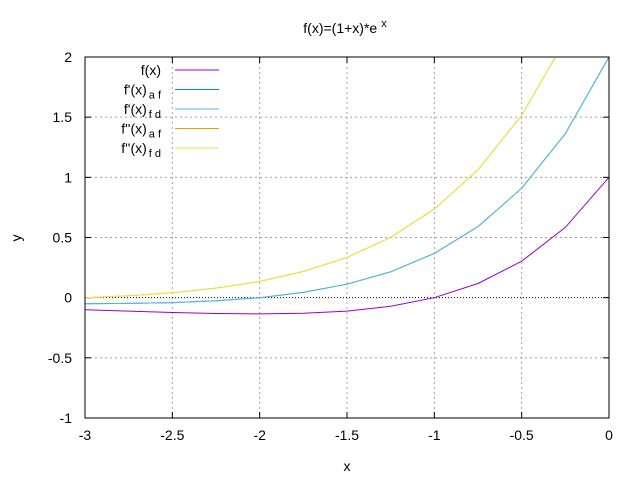 The image size is (640, 480). Describe the element at coordinates (345, 27) in the screenshot. I see `chart-title: f(x)=(1+x)*e x` at that location.